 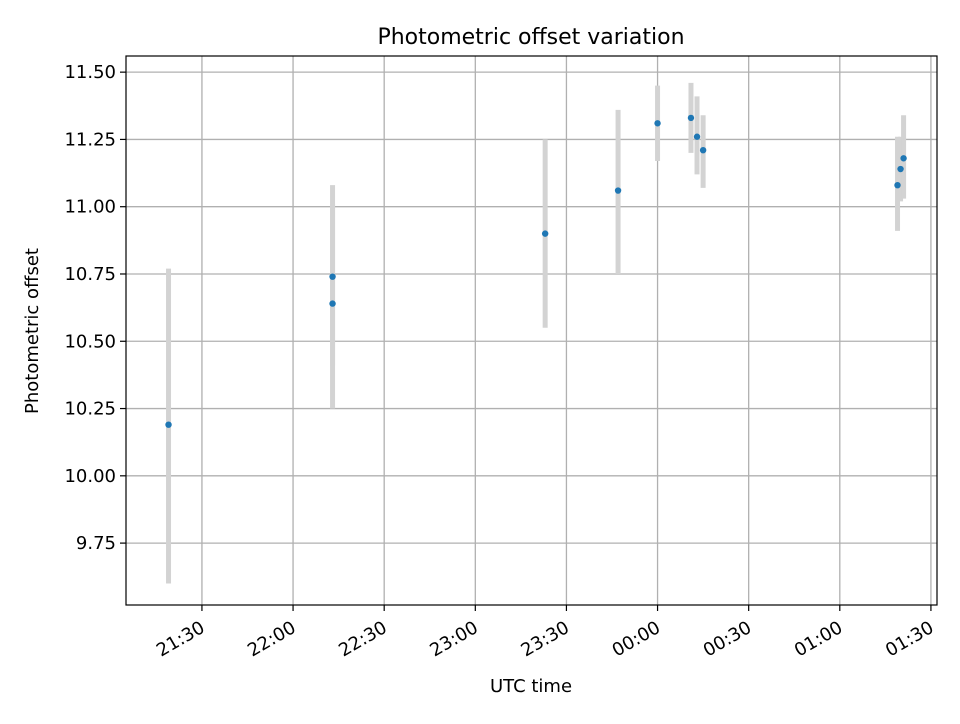 I want to click on y-tick-label: 10.25, so click(x=90, y=409).